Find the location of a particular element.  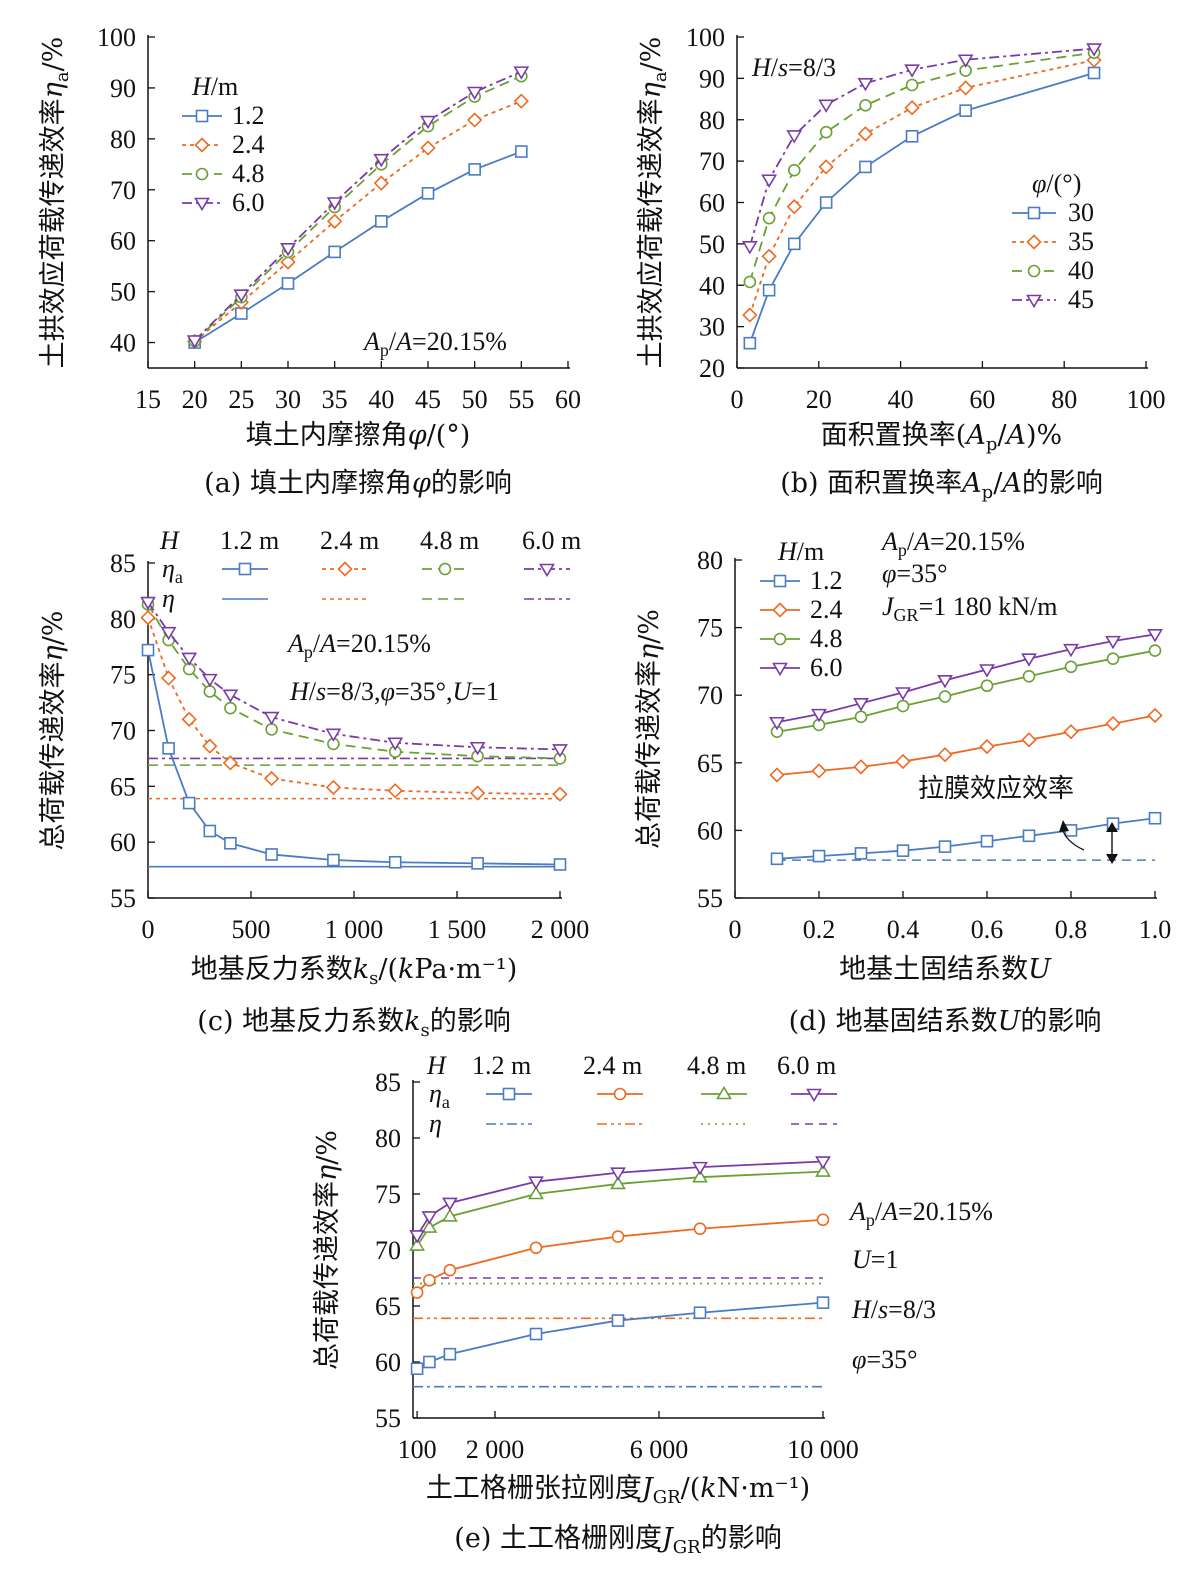

script-span: p is located at coordinates (870, 1220).